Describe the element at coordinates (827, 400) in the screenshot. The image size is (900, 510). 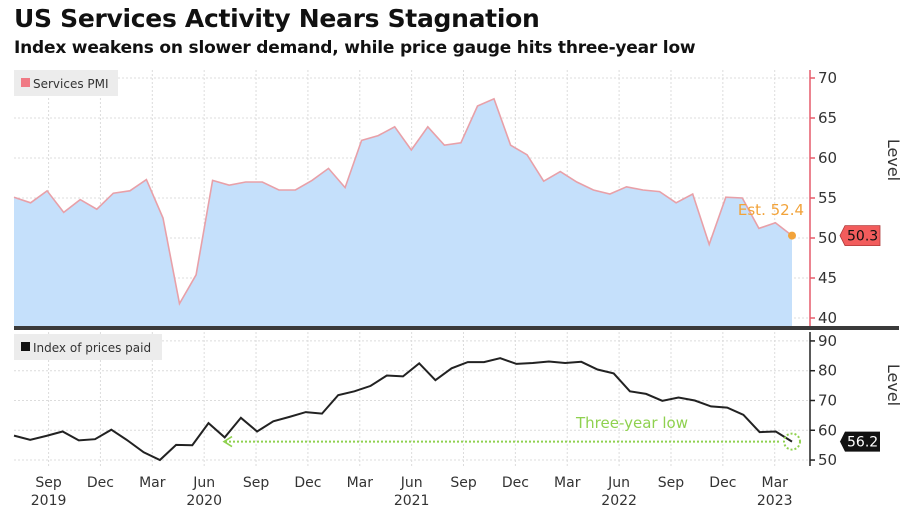
I see `lower-ytick-label: 70` at that location.